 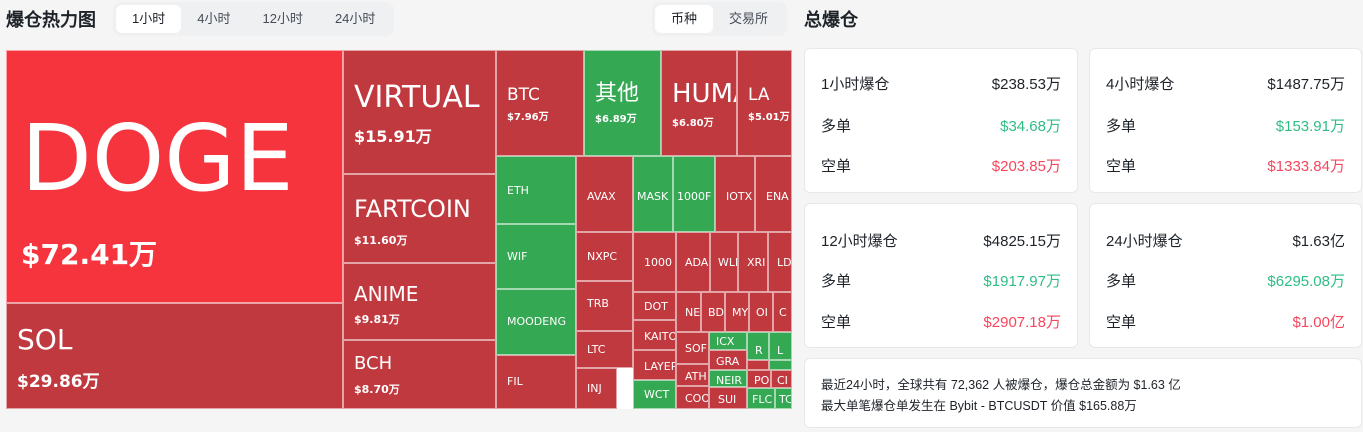 I want to click on heatmap-tile: ENA, so click(x=773, y=194).